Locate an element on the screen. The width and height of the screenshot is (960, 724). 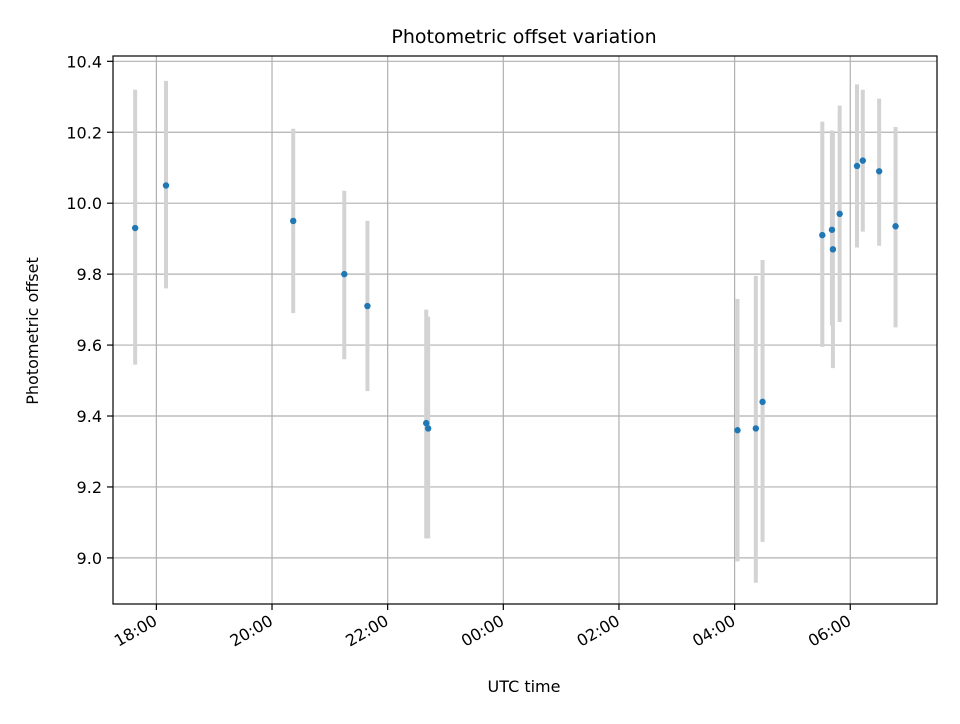
chart-title: Photometric offset variation is located at coordinates (523, 37).